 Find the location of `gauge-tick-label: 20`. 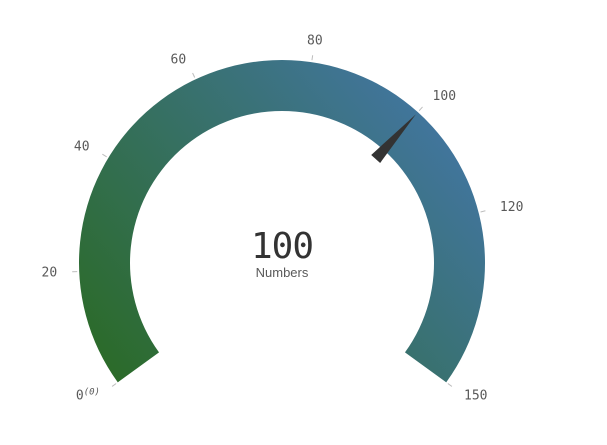

gauge-tick-label: 20 is located at coordinates (50, 272).